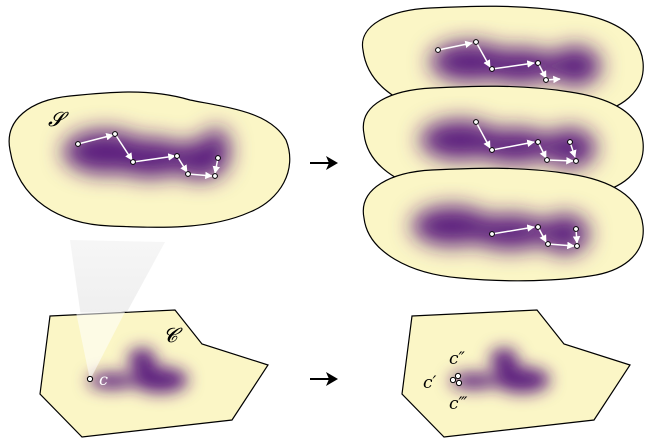 This screenshot has height=445, width=645. What do you see at coordinates (90, 379) in the screenshot?
I see `point-c` at bounding box center [90, 379].